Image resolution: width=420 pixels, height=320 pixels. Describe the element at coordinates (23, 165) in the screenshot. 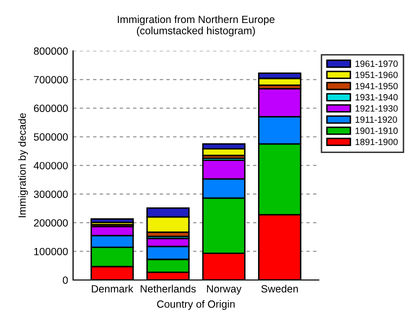

I see `y-axis-title: Immigration by decade` at that location.